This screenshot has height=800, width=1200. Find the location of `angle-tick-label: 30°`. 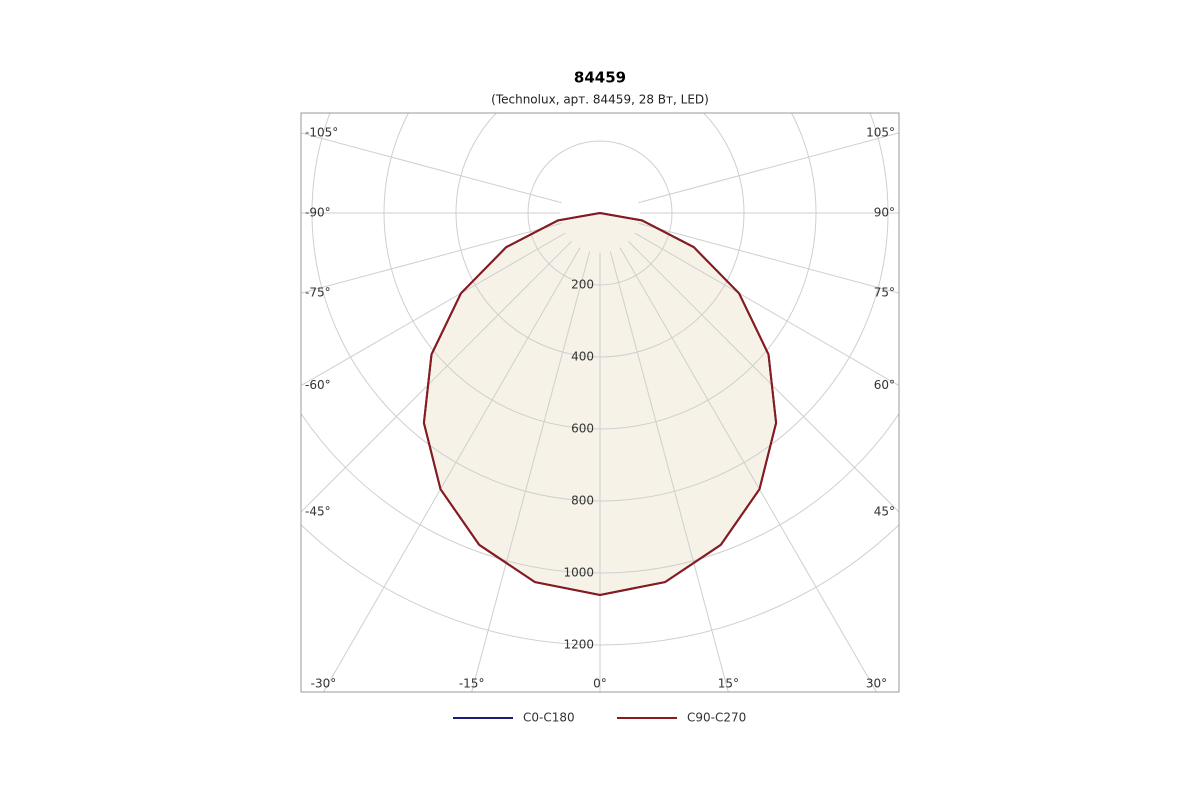

angle-tick-label: 30° is located at coordinates (876, 684).